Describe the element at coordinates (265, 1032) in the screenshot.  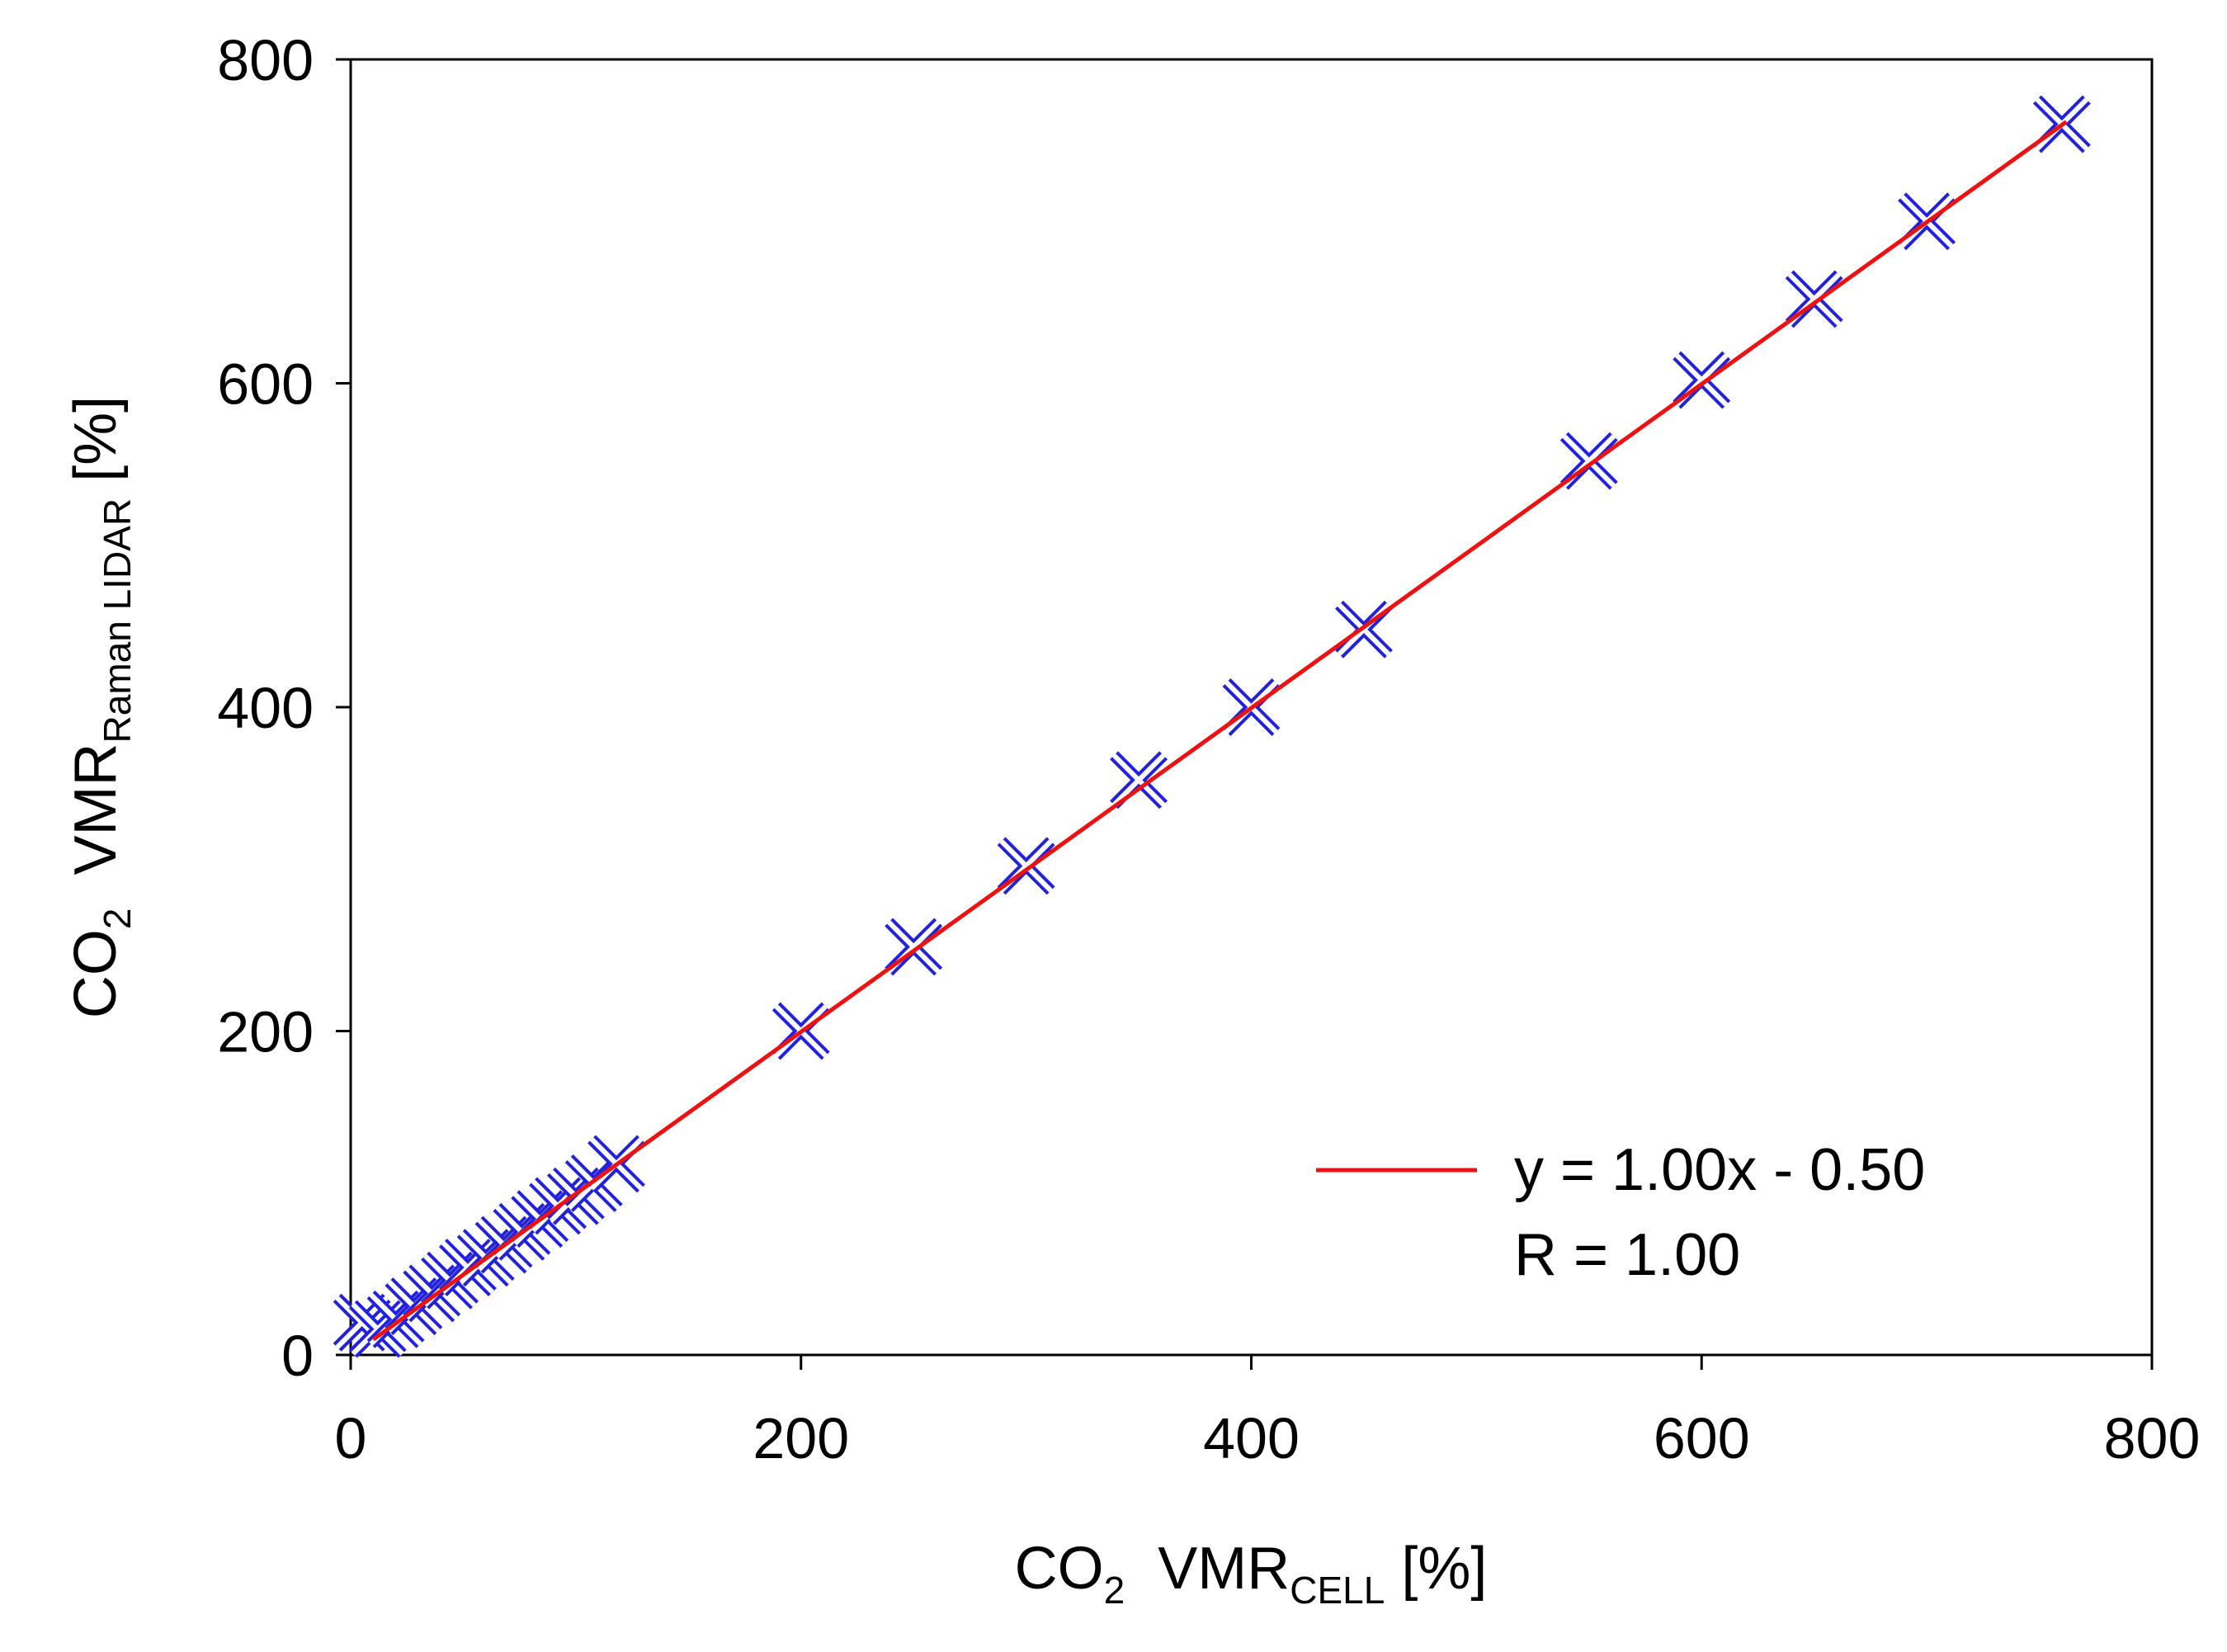
I see `y-tick-label: 200` at that location.